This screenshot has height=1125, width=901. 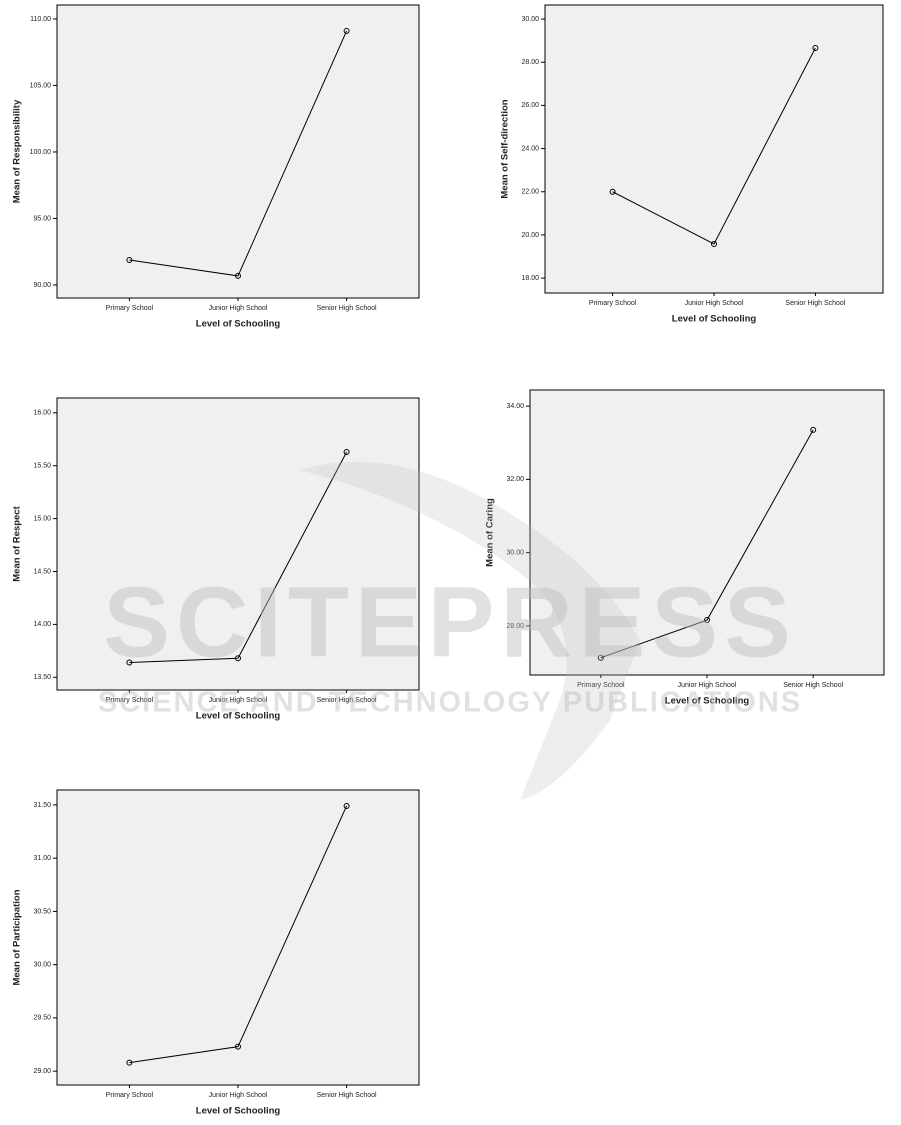 I want to click on y-axis-title: Mean of Self-direction, so click(x=505, y=148).